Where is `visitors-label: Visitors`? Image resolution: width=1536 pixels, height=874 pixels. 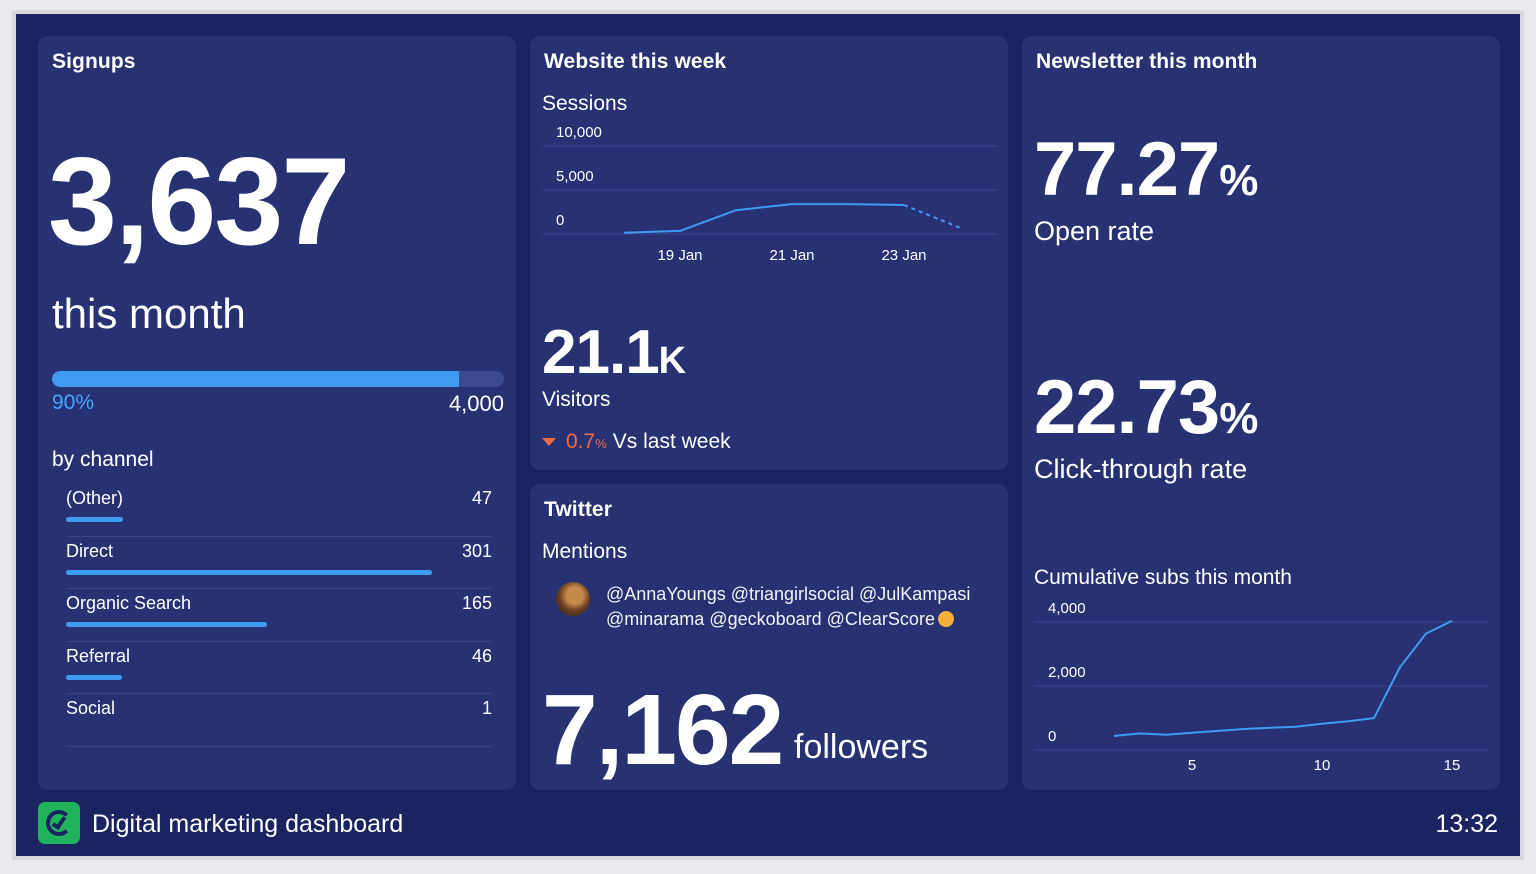
visitors-label: Visitors is located at coordinates (576, 399).